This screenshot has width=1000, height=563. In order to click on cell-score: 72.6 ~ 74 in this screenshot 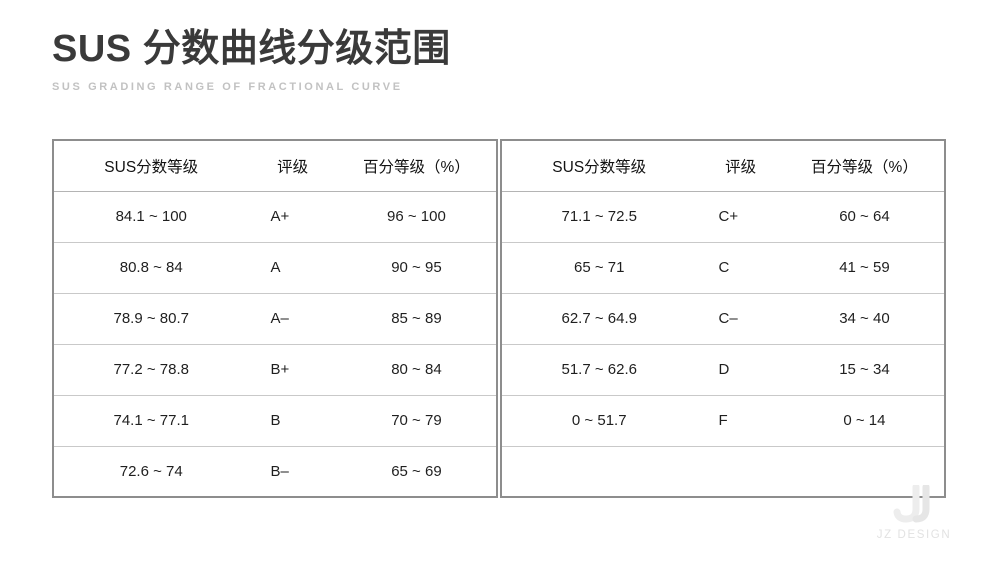, I will do `click(151, 471)`.